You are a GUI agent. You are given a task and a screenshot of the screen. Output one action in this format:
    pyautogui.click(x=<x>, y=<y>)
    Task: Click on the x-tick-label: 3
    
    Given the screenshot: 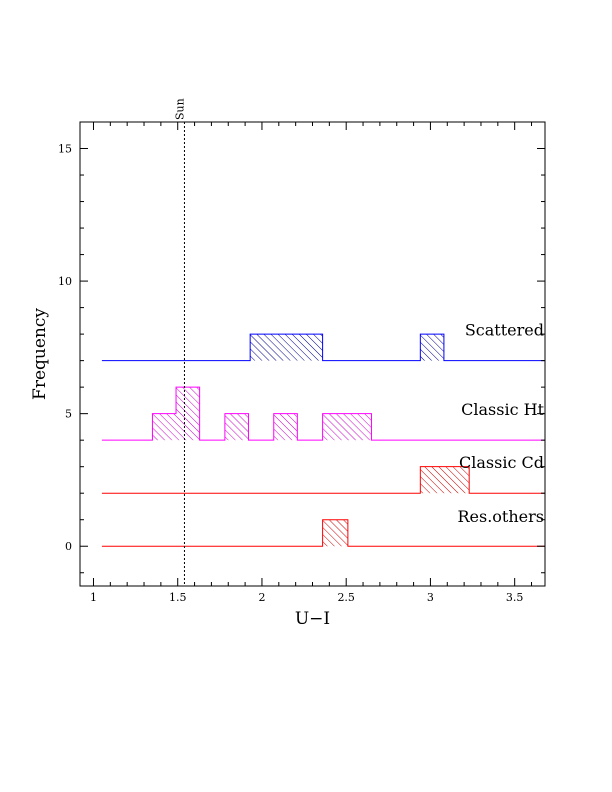 What is the action you would take?
    pyautogui.click(x=430, y=597)
    